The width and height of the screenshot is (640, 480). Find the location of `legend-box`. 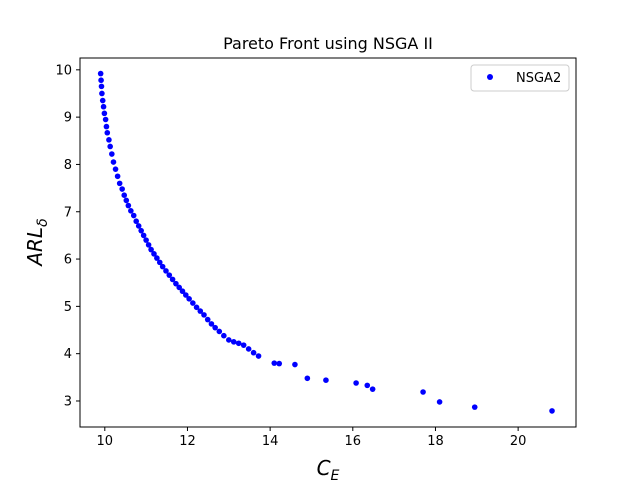

legend-box is located at coordinates (520, 78).